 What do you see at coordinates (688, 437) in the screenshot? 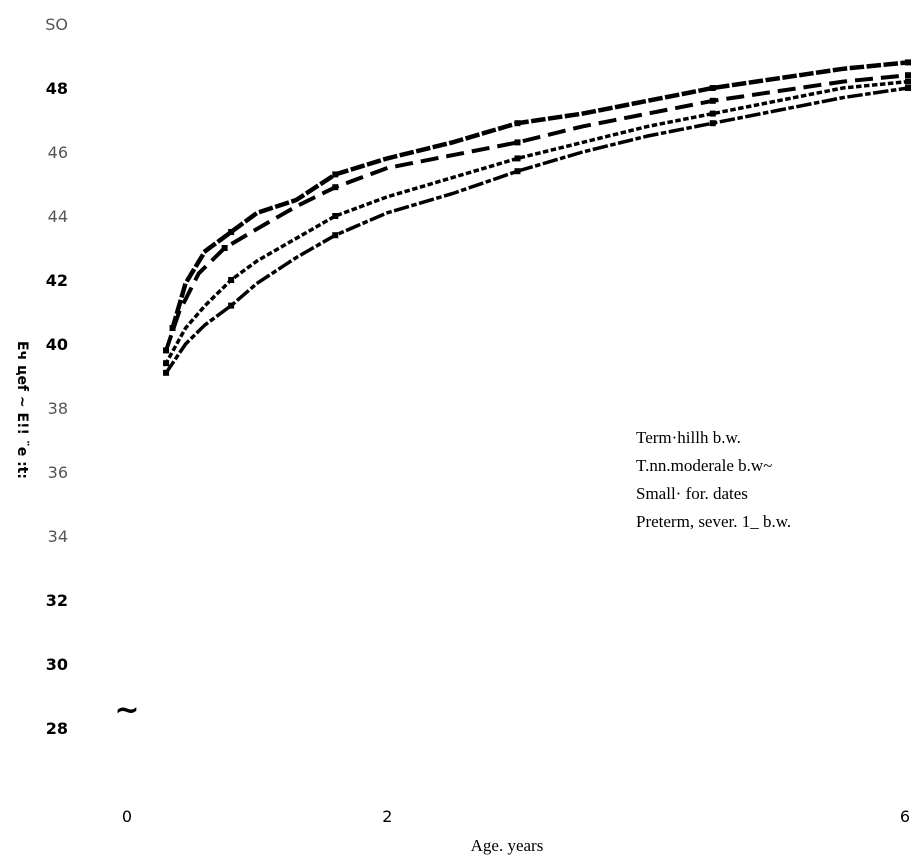
I see `legend-entry-term-high-bw: Term·hillh b.w.` at bounding box center [688, 437].